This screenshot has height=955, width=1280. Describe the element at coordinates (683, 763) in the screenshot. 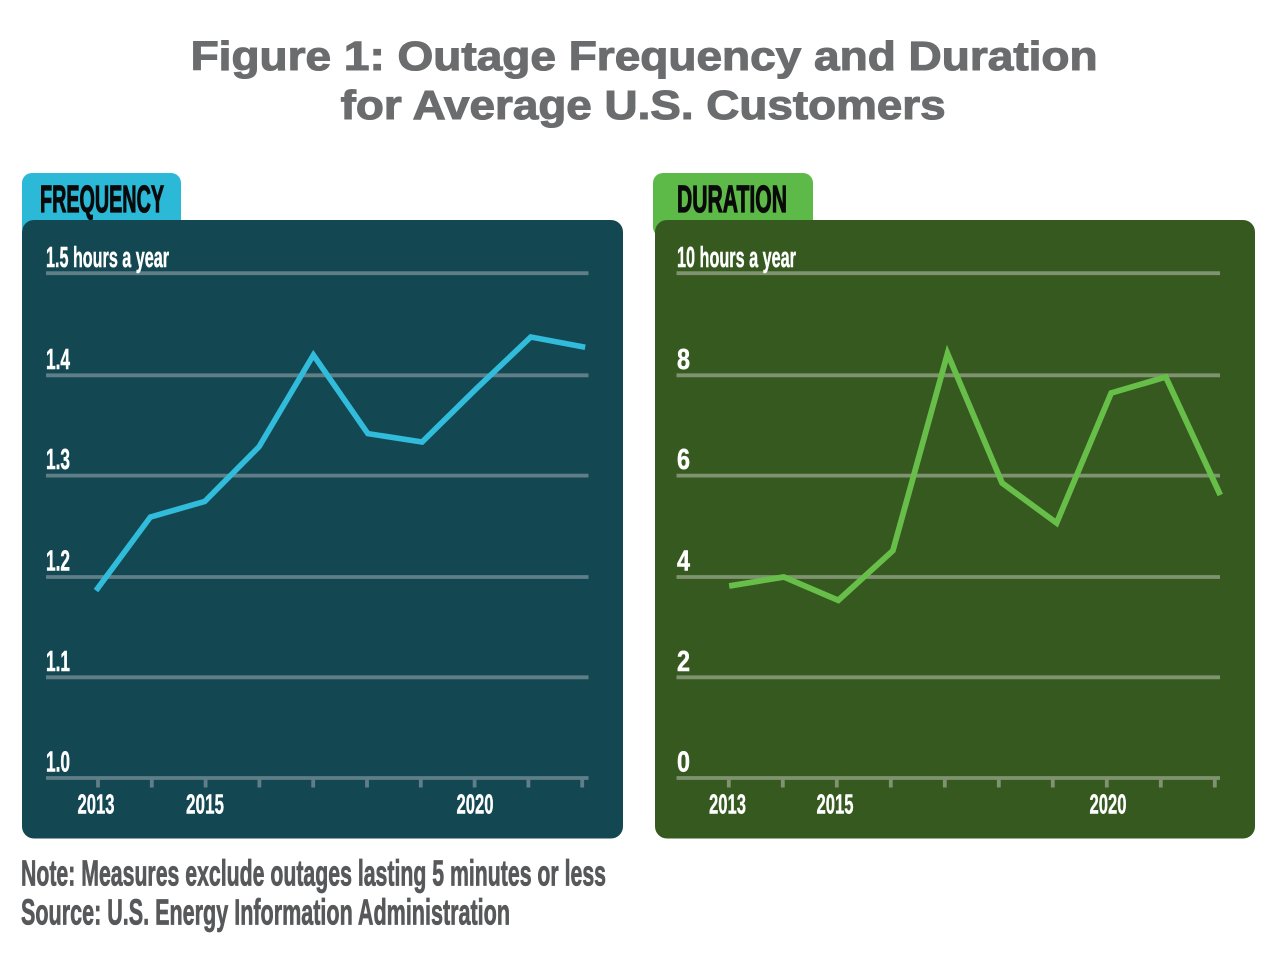

I see `svg-text: 0` at that location.